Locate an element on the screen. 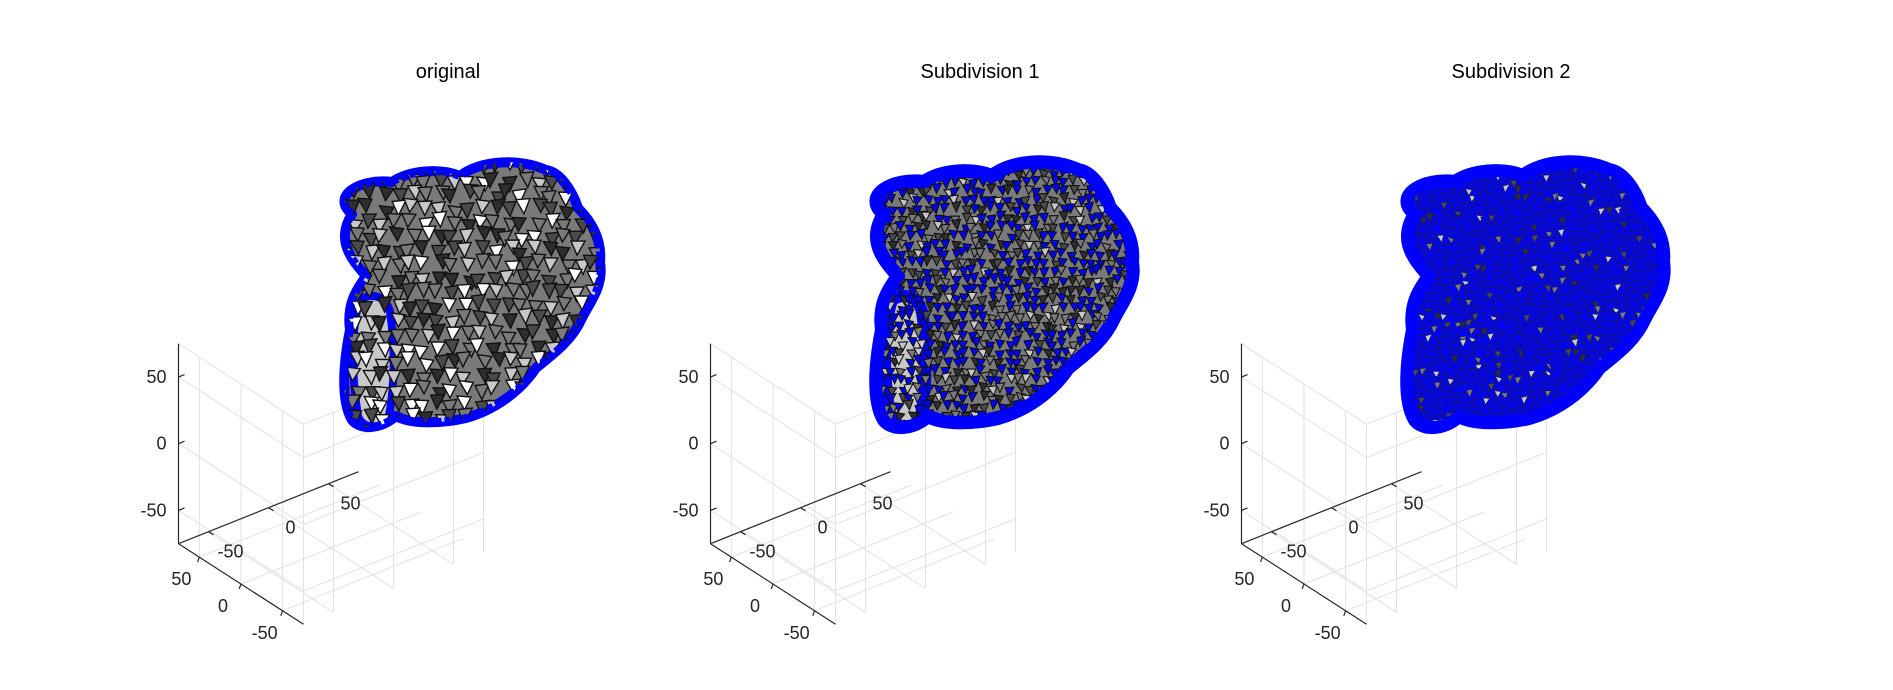  tick-labels: -50 0 50 -50 0 50 -50 0 50 is located at coordinates (250, 505).